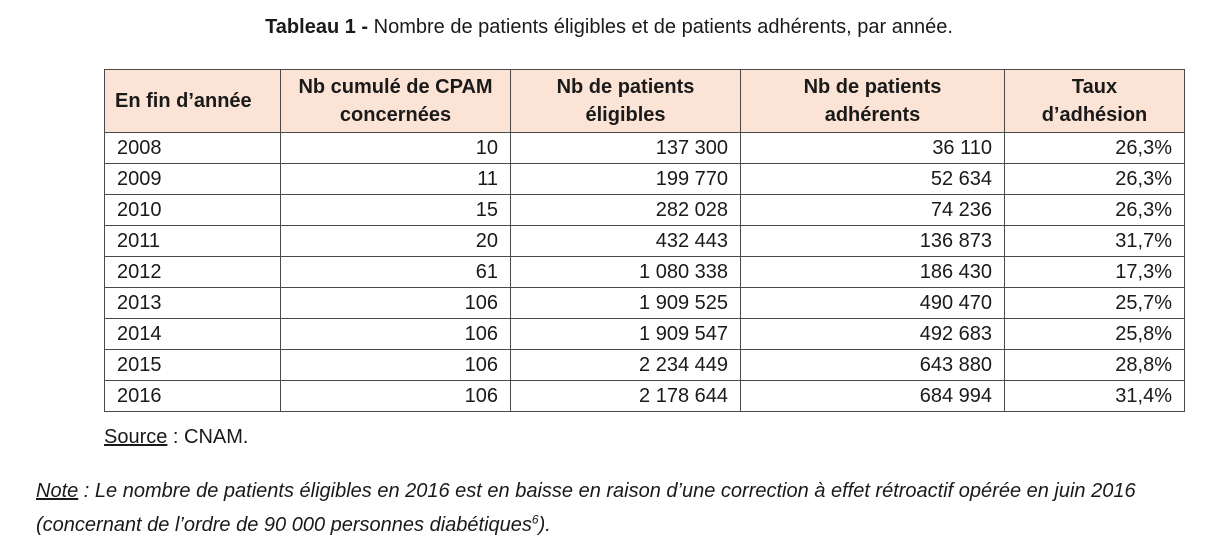  I want to click on footnote-marker: 6, so click(535, 519).